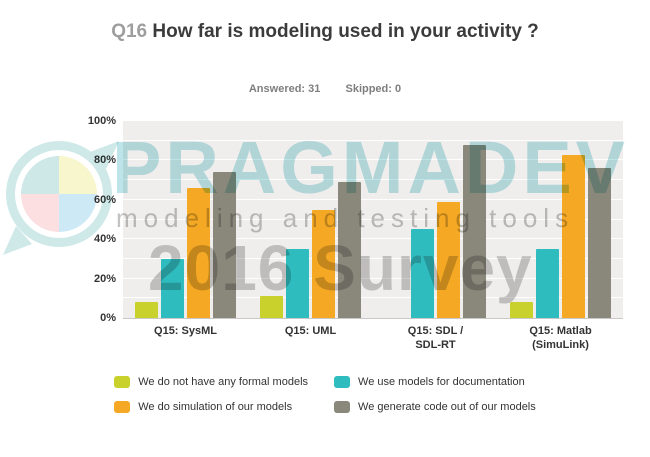 This screenshot has height=457, width=650. Describe the element at coordinates (223, 382) in the screenshot. I see `legend-label: We do not have any formal models` at that location.